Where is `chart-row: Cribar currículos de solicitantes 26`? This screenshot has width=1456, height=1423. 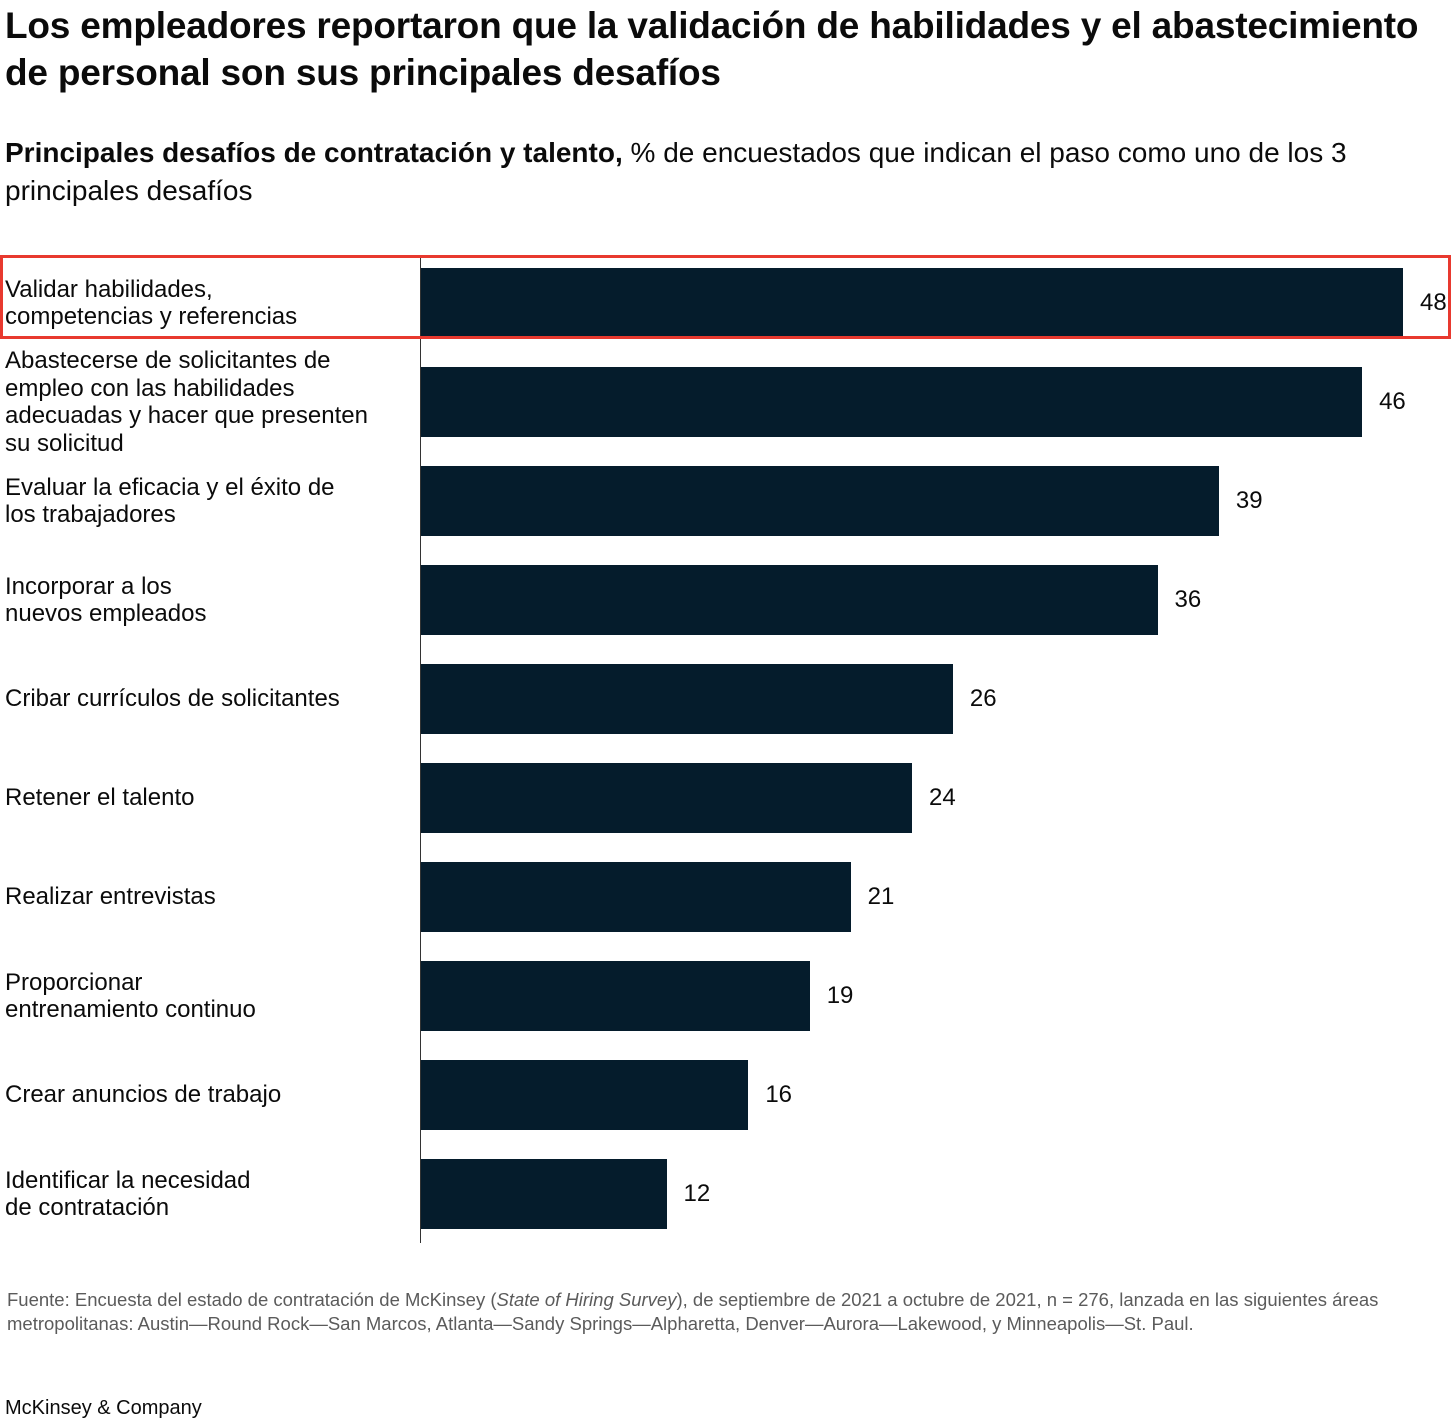
chart-row: Cribar currículos de solicitantes 26 is located at coordinates (728, 700).